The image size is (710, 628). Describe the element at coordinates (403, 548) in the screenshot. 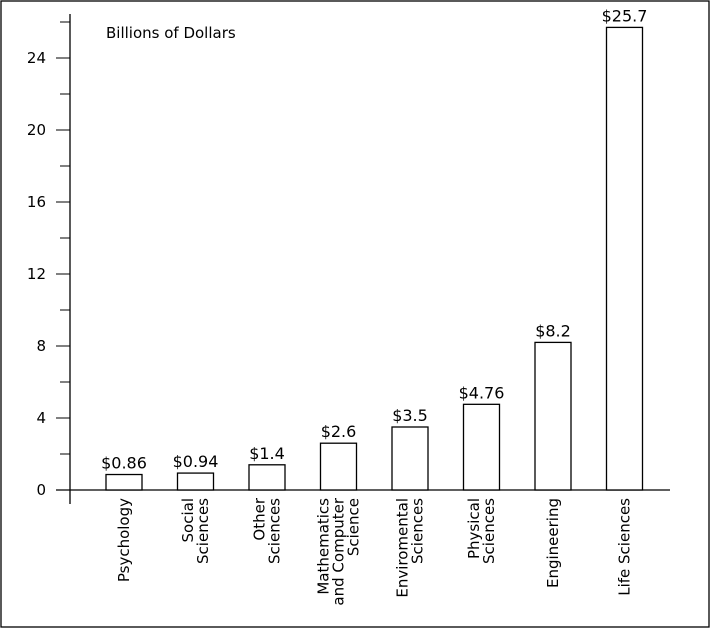

I see `category-label-line: Enviromental` at that location.